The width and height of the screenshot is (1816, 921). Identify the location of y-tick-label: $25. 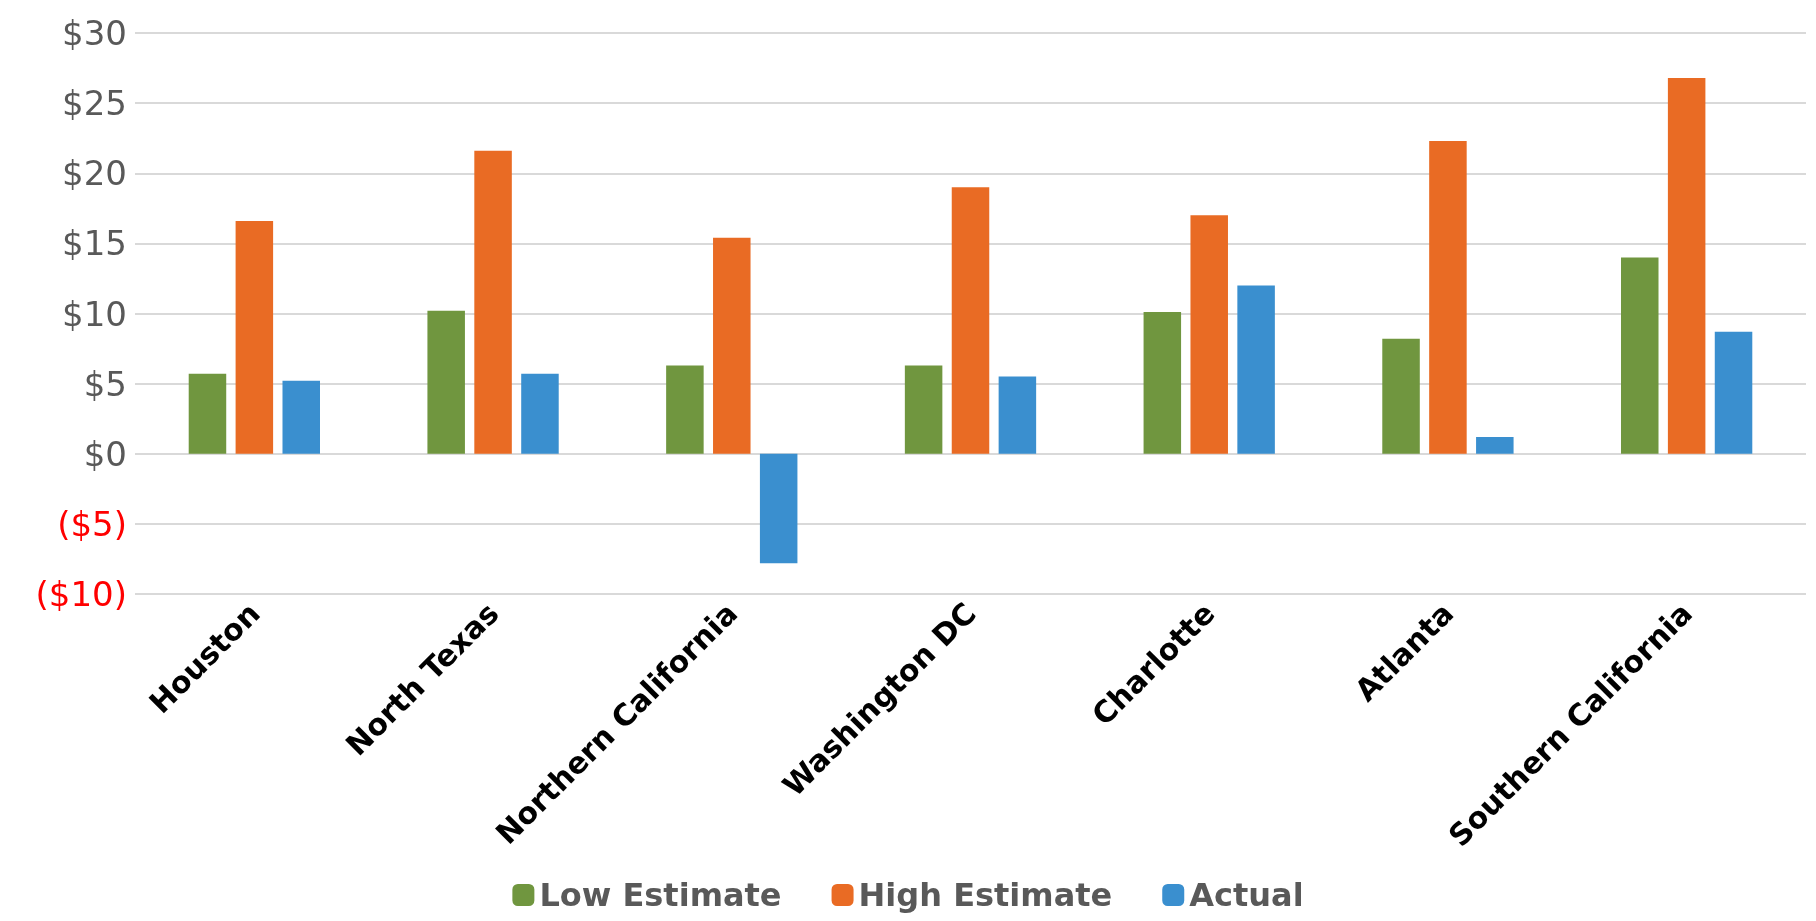
(94, 103).